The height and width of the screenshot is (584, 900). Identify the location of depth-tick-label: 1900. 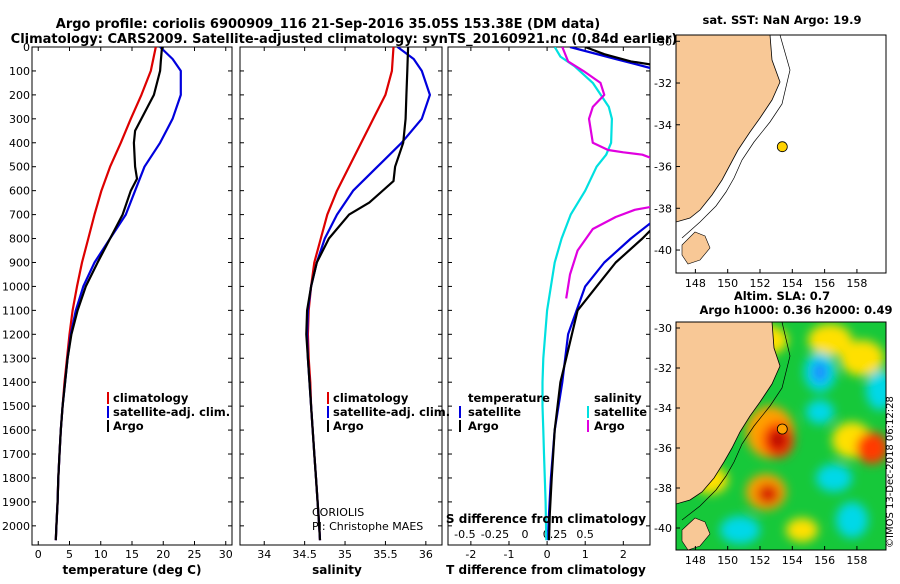
(16, 502).